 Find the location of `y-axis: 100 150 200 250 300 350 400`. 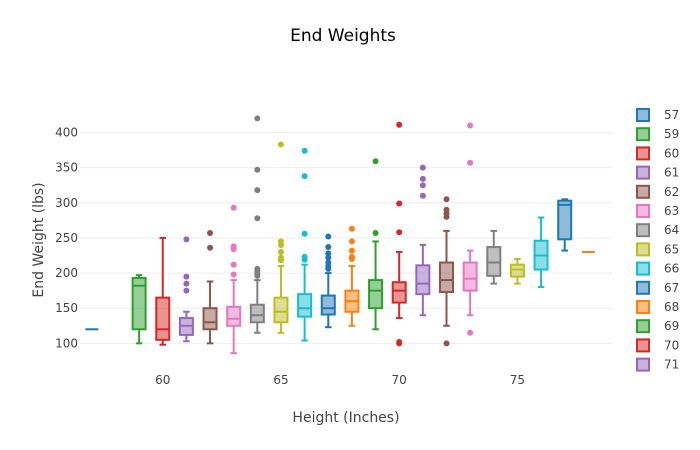

y-axis: 100 150 200 250 300 350 400 is located at coordinates (66, 237).